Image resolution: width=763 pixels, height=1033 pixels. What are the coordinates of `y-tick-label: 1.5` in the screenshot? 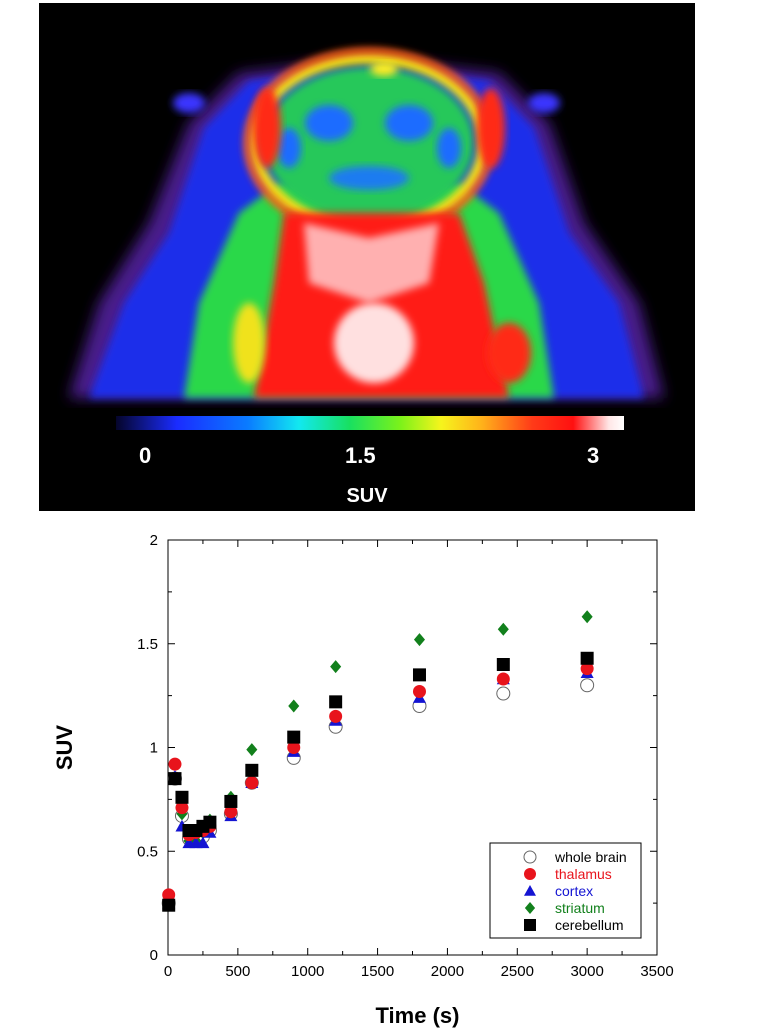 It's located at (147, 644).